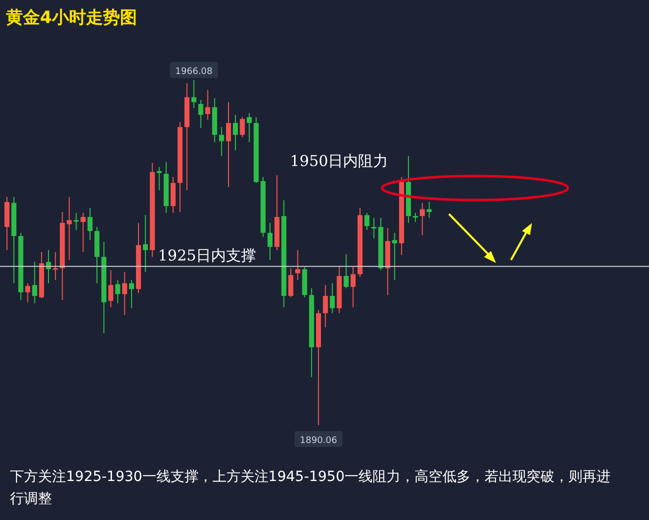  What do you see at coordinates (207, 255) in the screenshot?
I see `ref-line-label: 1925日内支撑` at bounding box center [207, 255].